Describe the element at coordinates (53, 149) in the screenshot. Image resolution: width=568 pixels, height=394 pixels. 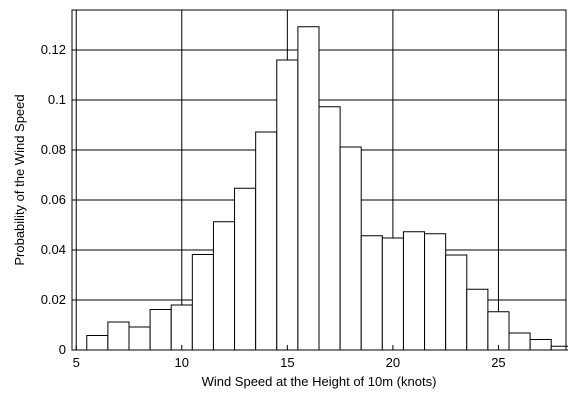
I see `y-tick-label: 0.08` at that location.